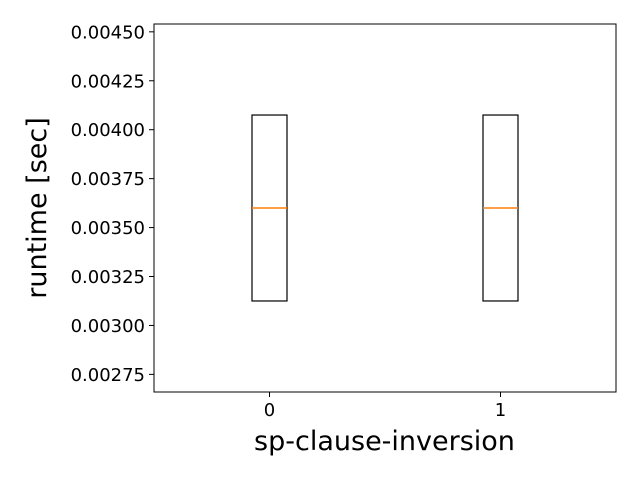 Image resolution: width=640 pixels, height=480 pixels. I want to click on y-tick-label: 0.00425, so click(108, 81).